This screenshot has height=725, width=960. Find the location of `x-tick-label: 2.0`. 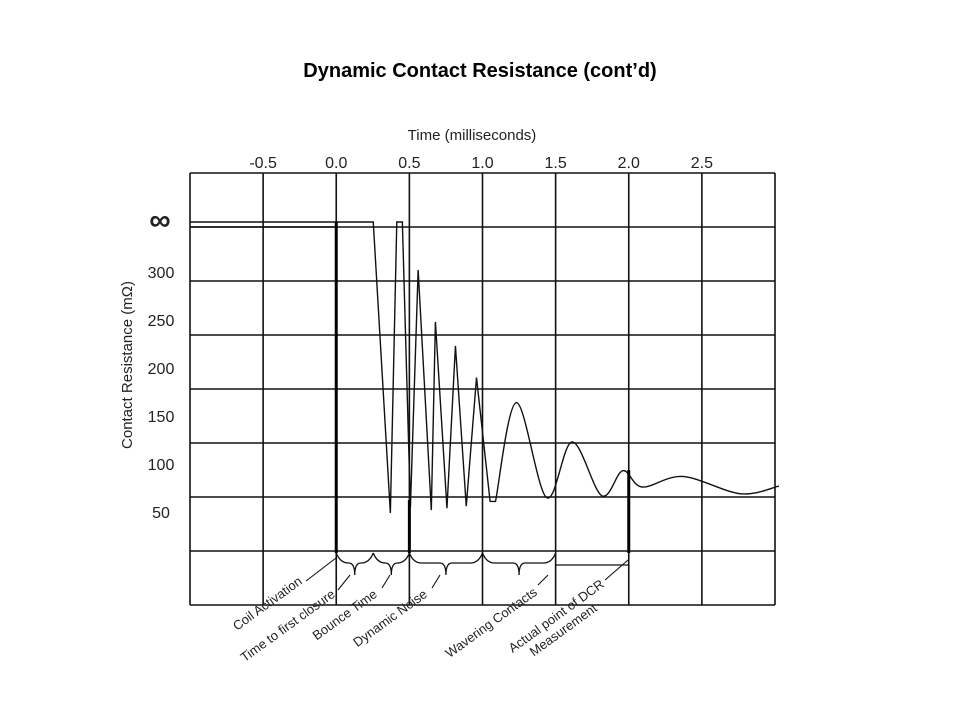

x-tick-label: 2.0 is located at coordinates (629, 163).